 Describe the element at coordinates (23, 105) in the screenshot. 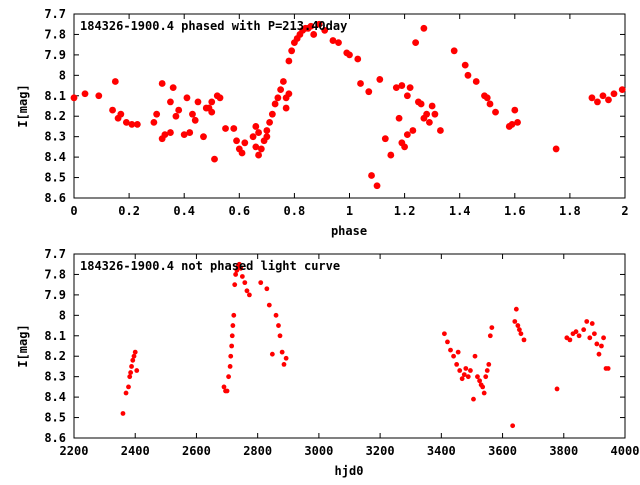

I see `y-axis-label: I[mag]` at that location.